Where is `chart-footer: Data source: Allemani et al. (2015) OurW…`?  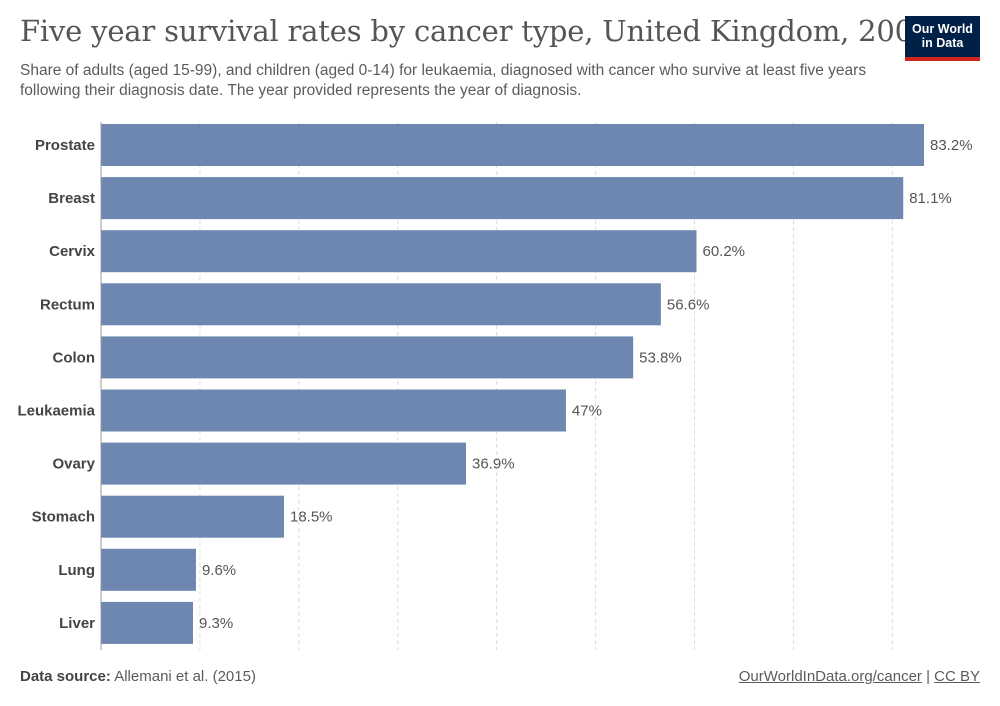
chart-footer: Data source: Allemani et al. (2015) OurW… is located at coordinates (500, 676).